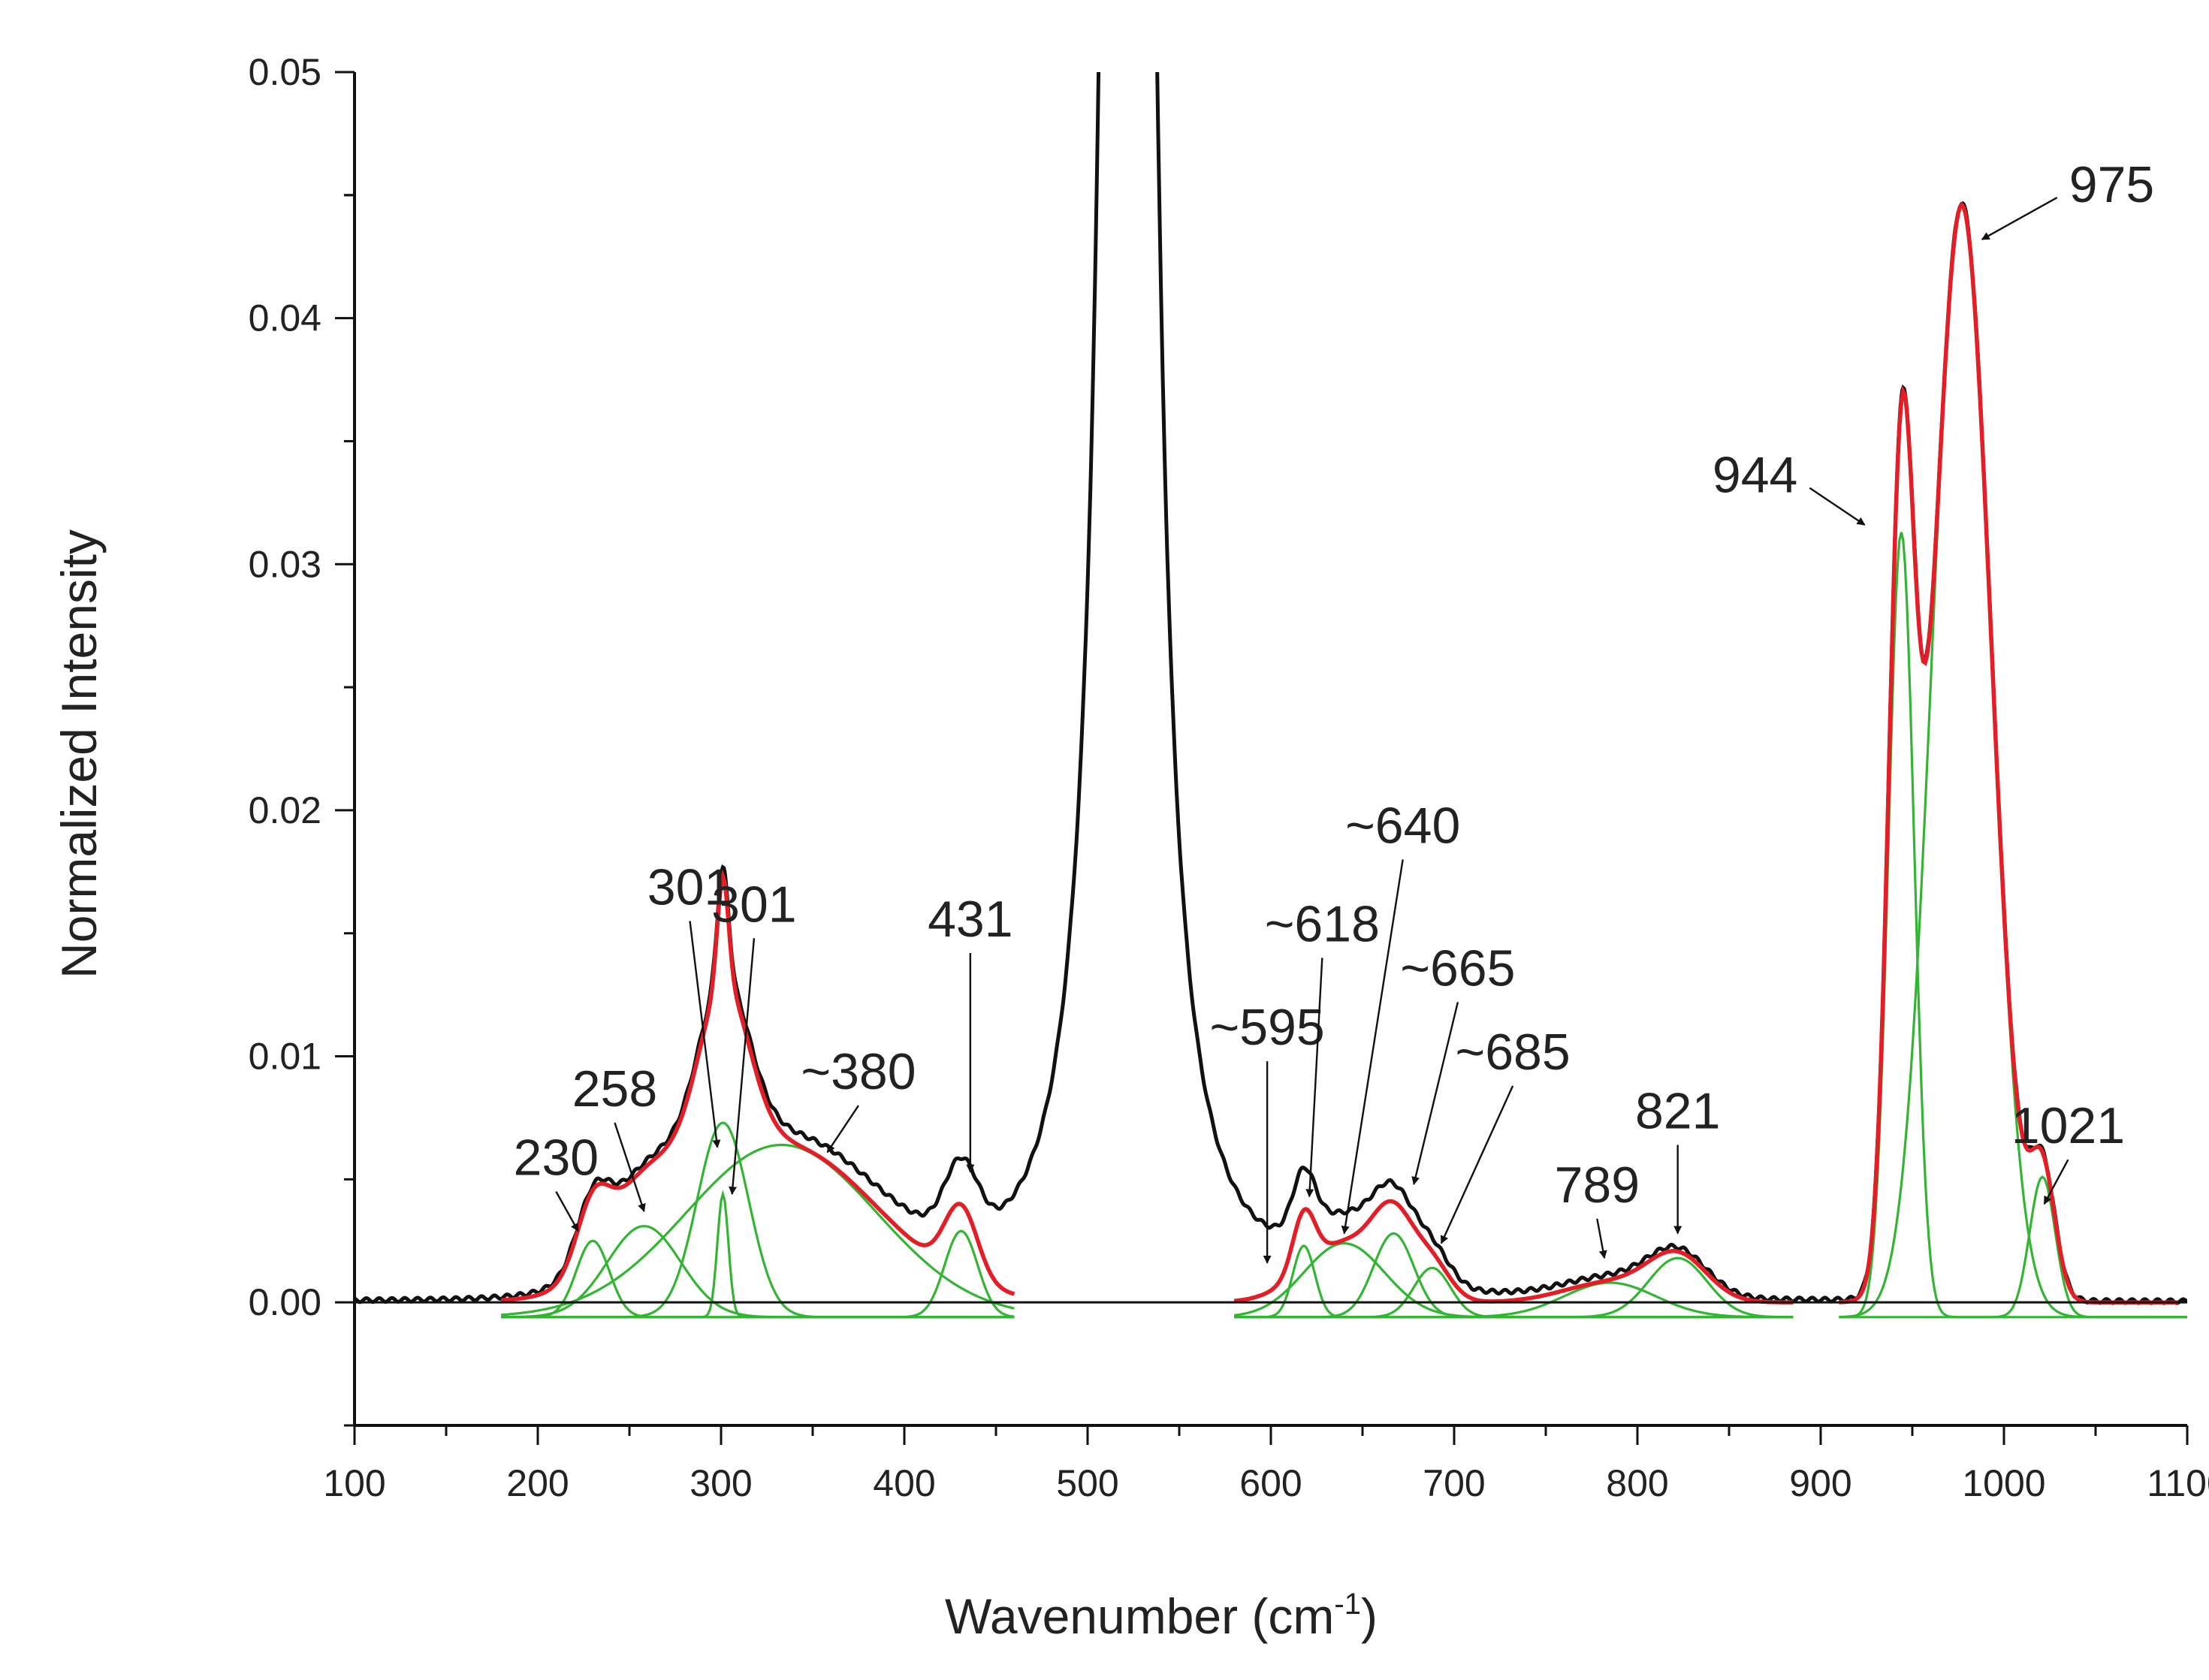  Describe the element at coordinates (79, 754) in the screenshot. I see `y-axis-title: Normalized Intensity` at that location.